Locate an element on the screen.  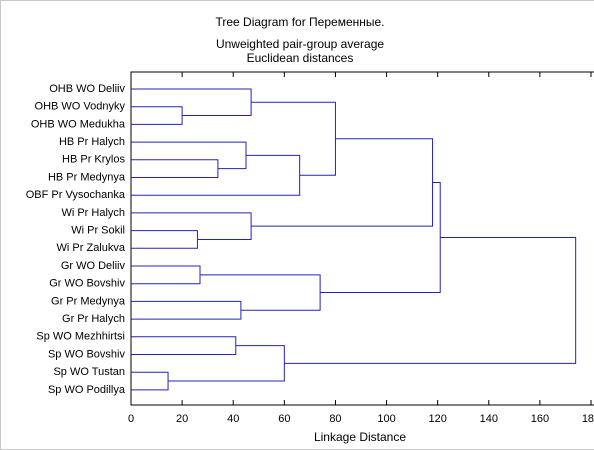
x-tick-label: 140 is located at coordinates (489, 419).